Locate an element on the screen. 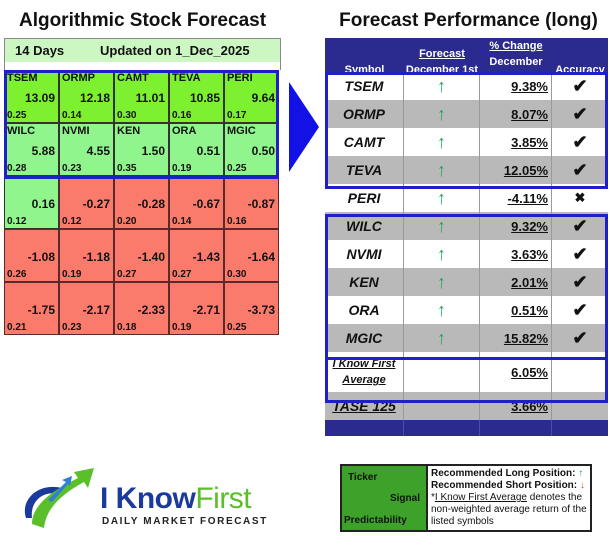 This screenshot has height=545, width=612. heatmap-cell: ORA 0.51 0.19 is located at coordinates (196, 149).